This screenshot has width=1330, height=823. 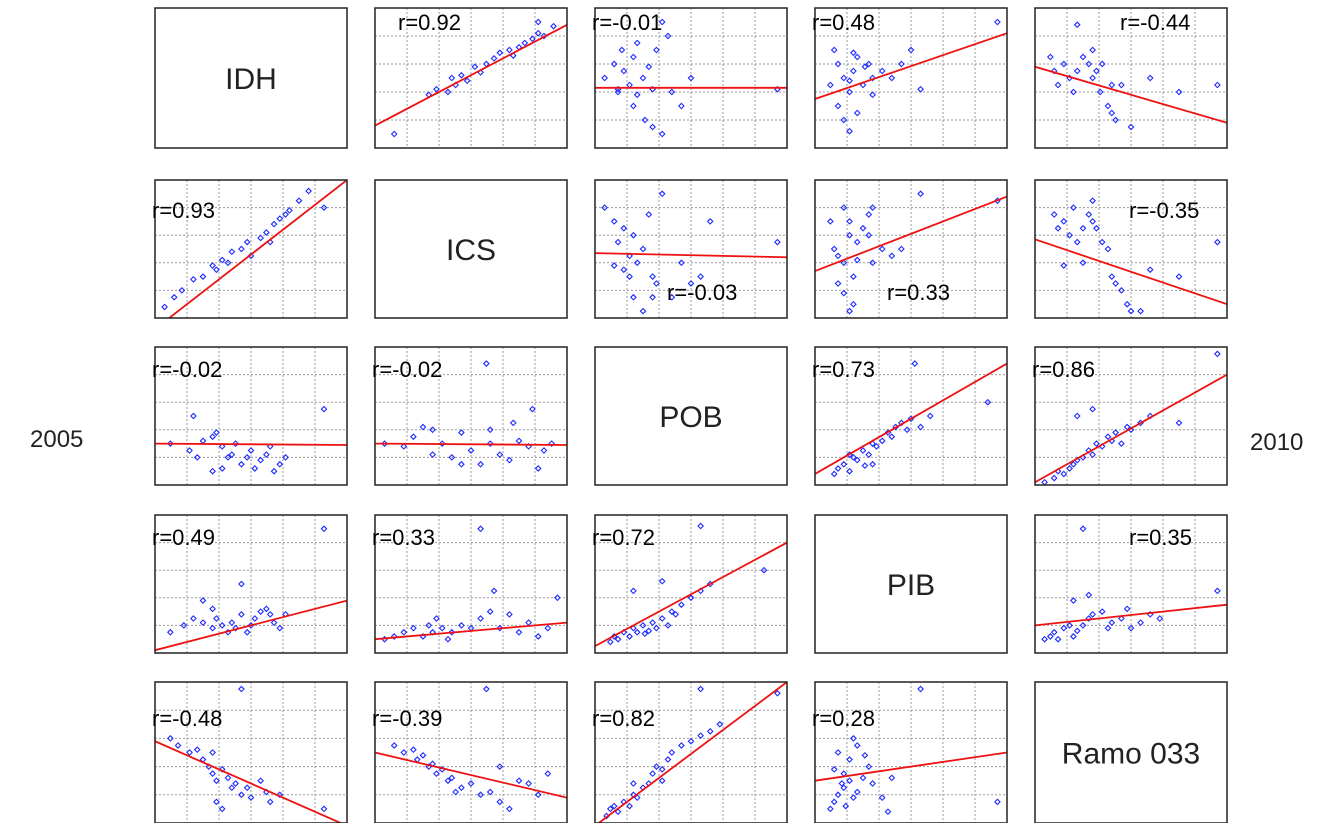 I want to click on correlation-label: r=0.33, so click(x=918, y=292).